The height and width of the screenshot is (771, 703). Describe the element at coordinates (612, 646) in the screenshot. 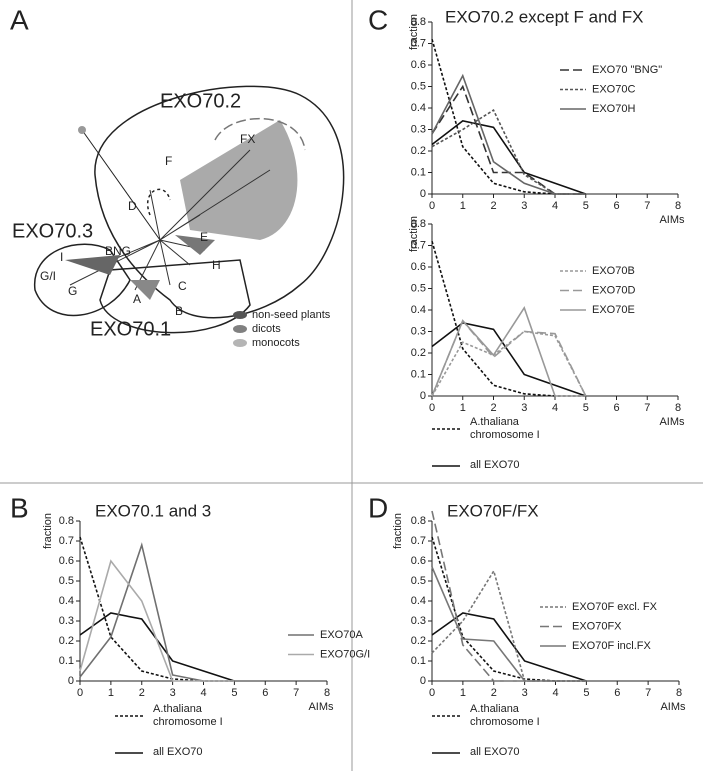

I see `legend-label: EXO70F incl.FX` at that location.